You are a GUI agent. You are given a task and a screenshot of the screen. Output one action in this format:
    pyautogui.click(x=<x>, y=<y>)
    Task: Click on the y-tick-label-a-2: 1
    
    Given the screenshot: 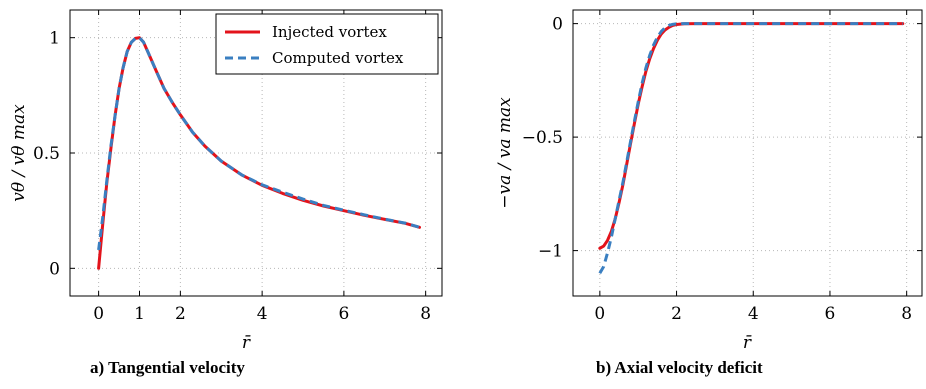 What is the action you would take?
    pyautogui.click(x=54, y=39)
    